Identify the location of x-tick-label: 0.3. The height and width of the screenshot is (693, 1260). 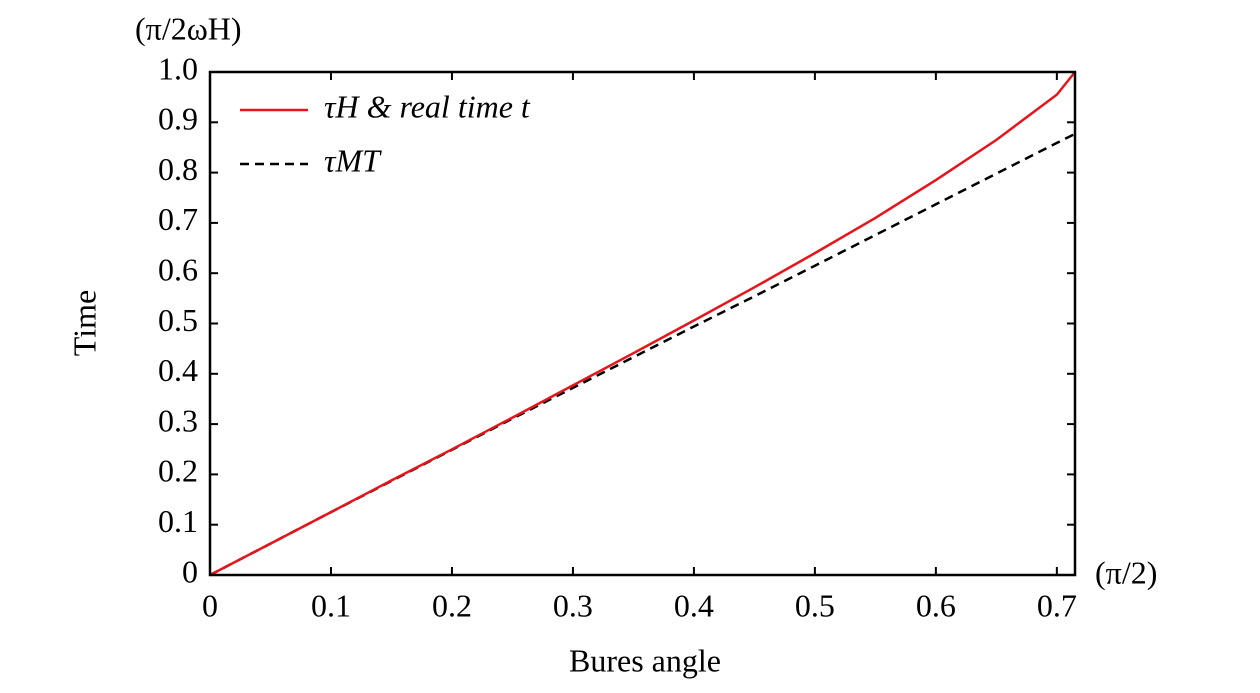
(573, 605).